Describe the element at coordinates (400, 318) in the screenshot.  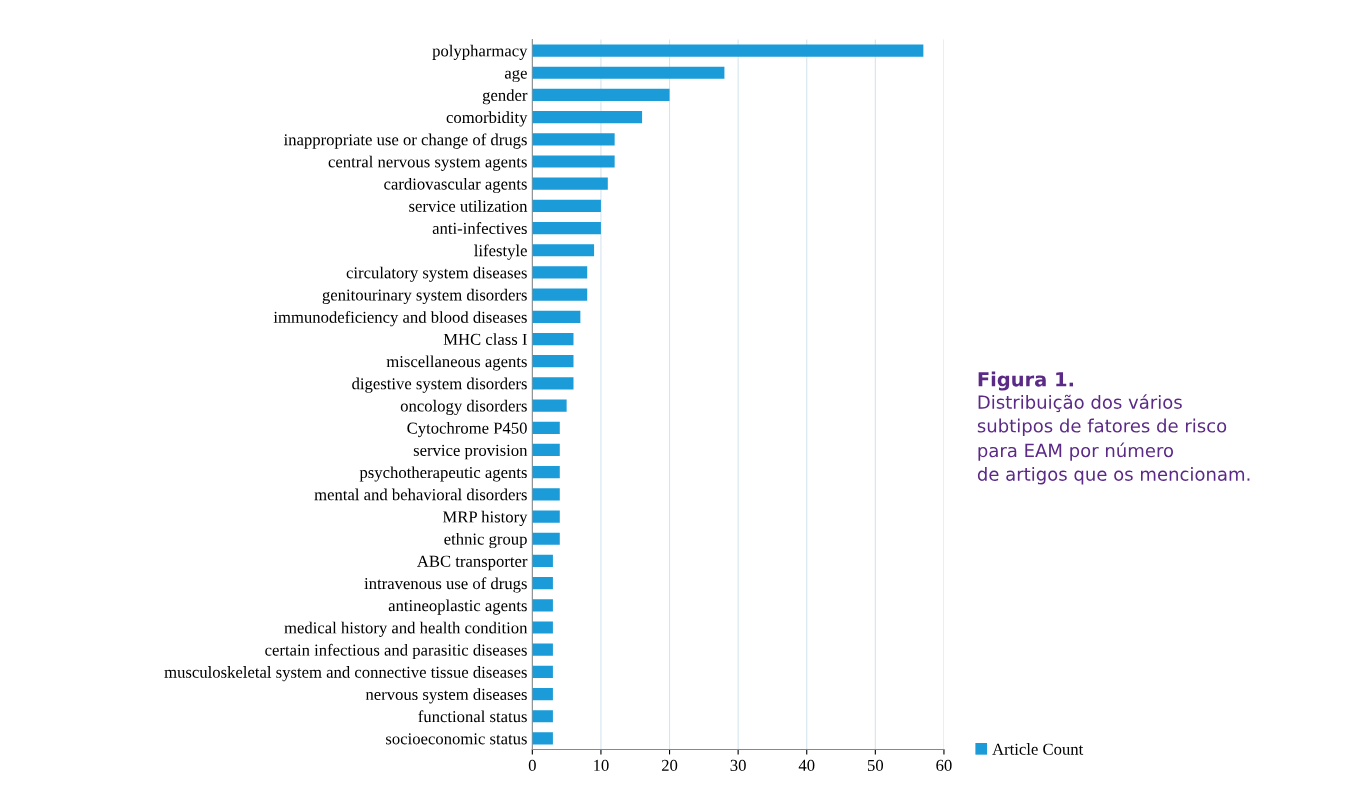
I see `y-tick-label: immunodeficiency and blood diseases` at that location.